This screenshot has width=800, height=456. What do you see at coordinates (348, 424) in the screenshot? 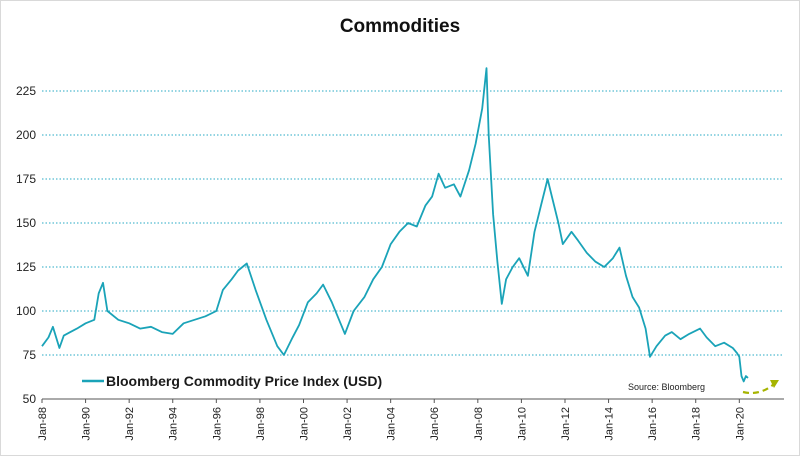
I see `x-tick-label: Jan-02` at bounding box center [348, 424].